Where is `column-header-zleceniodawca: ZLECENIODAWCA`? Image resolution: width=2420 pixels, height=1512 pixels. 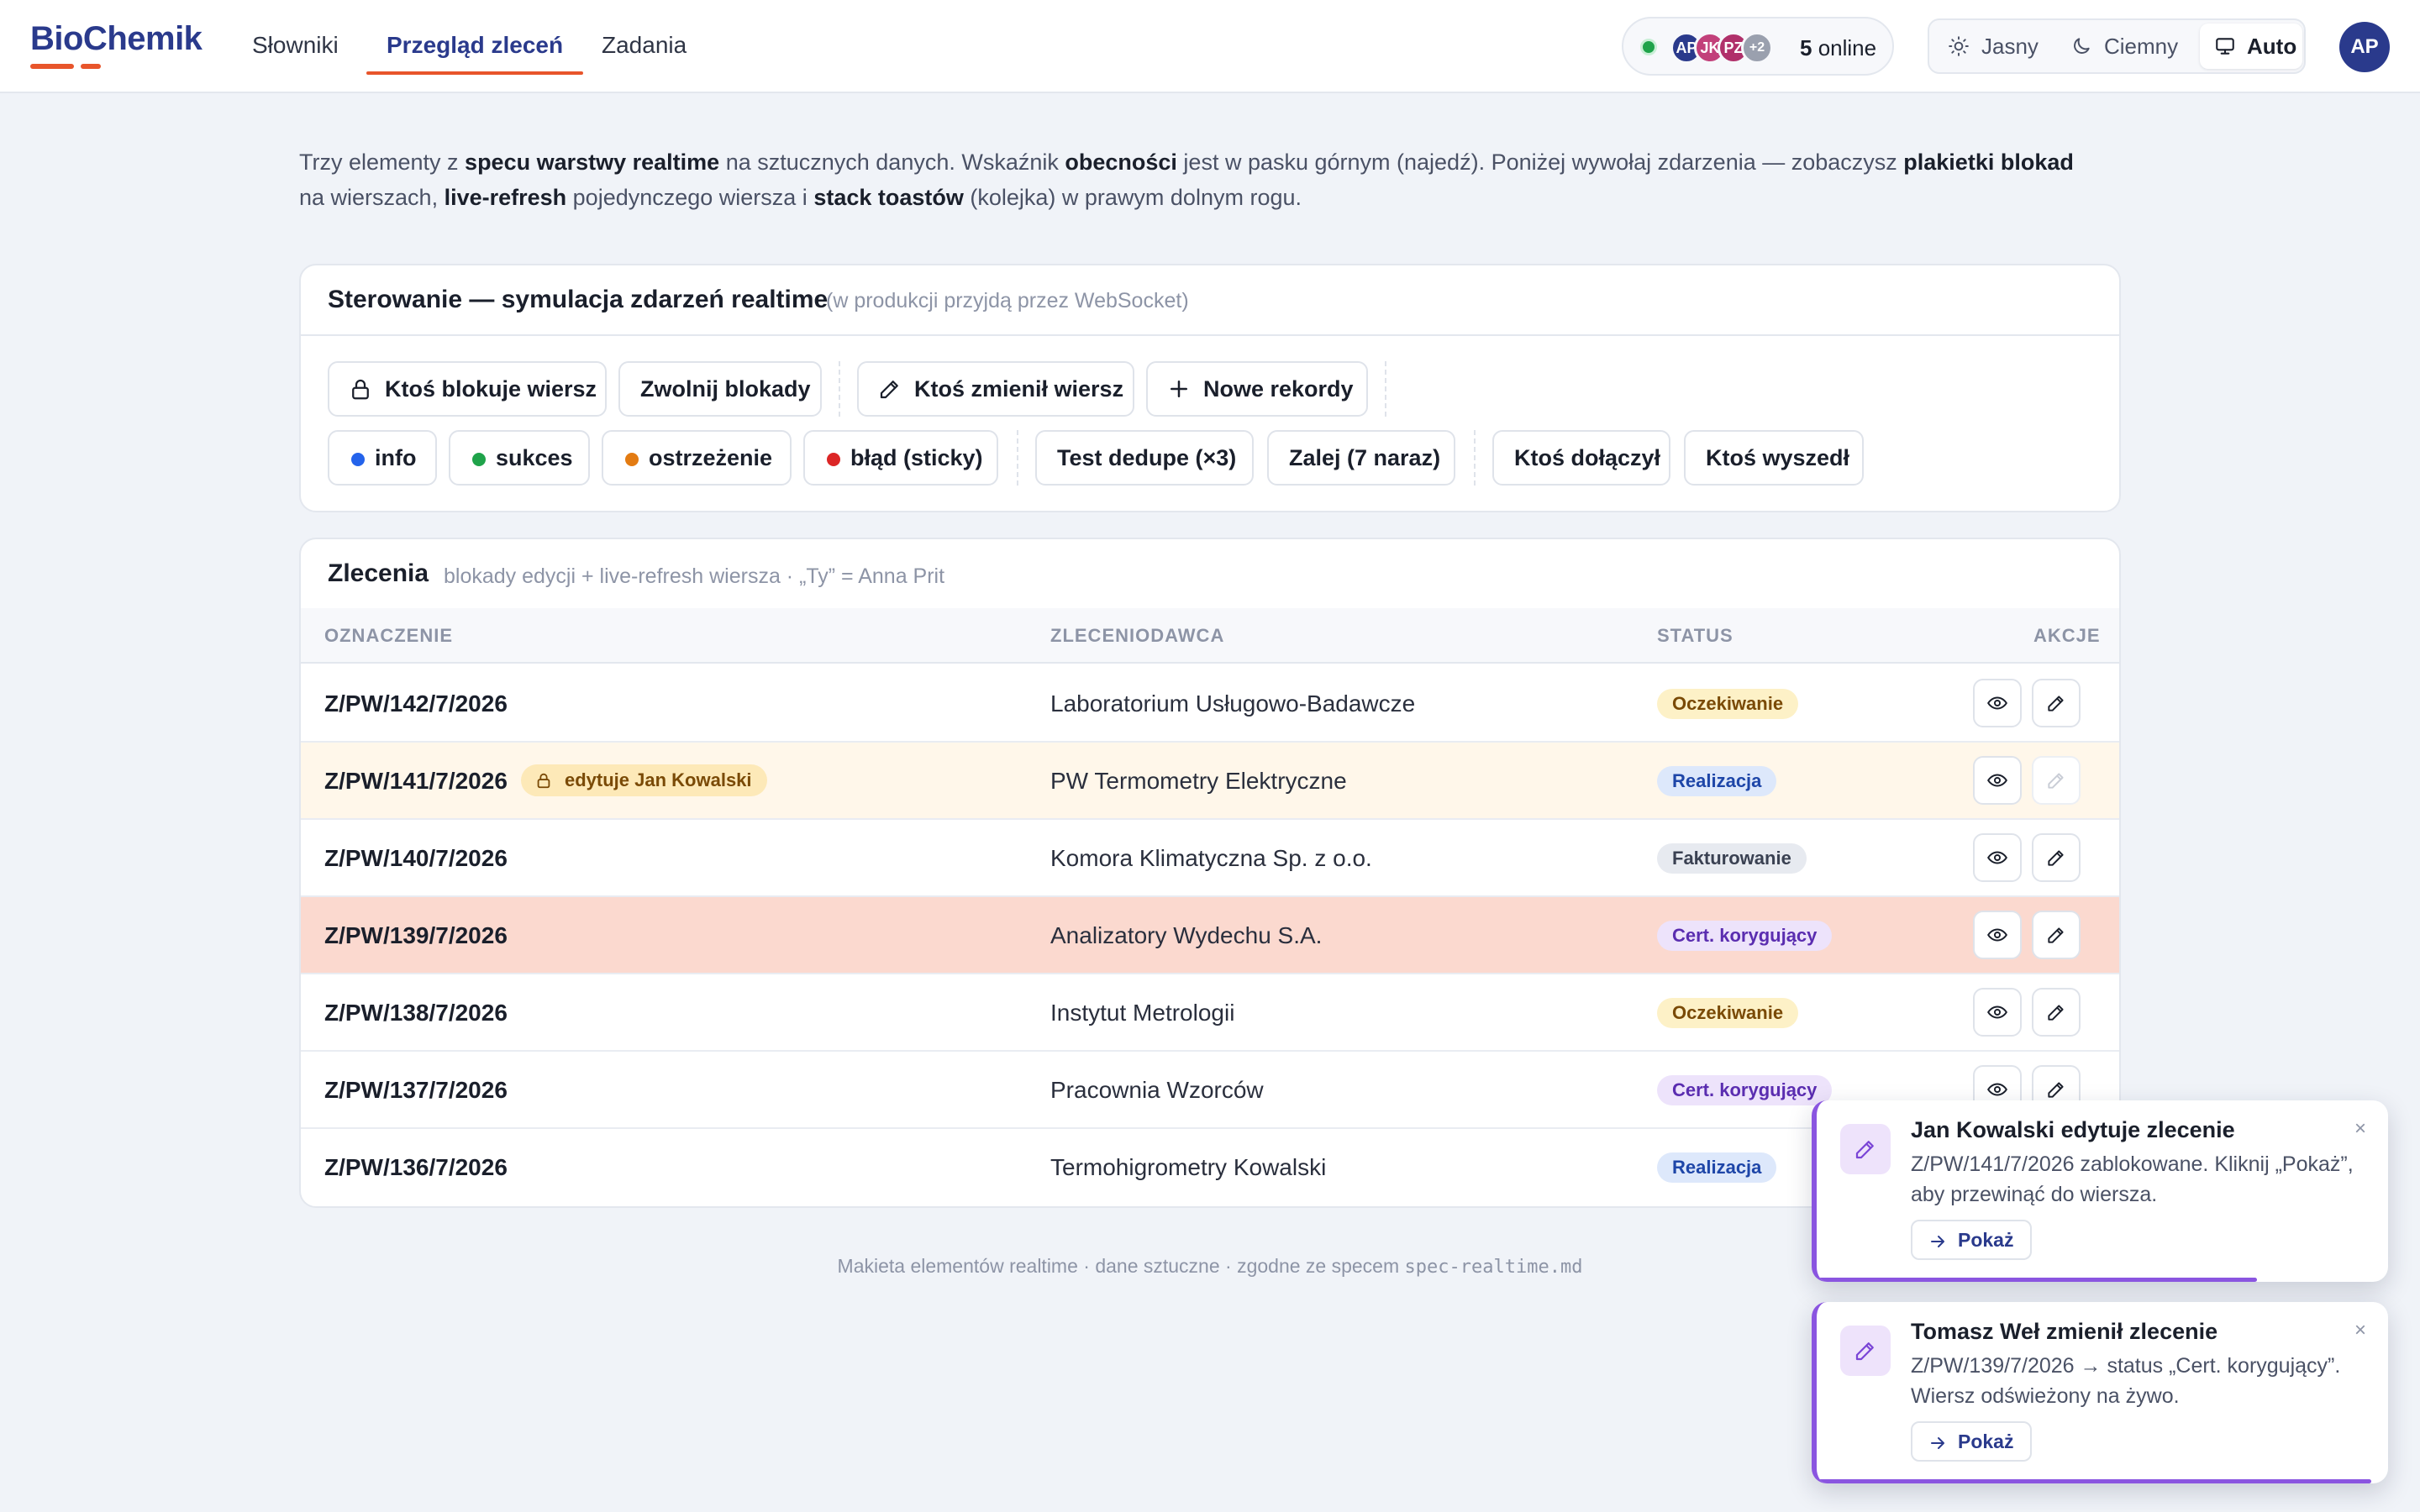
column-header-zleceniodawca: ZLECENIODAWCA is located at coordinates (1137, 635).